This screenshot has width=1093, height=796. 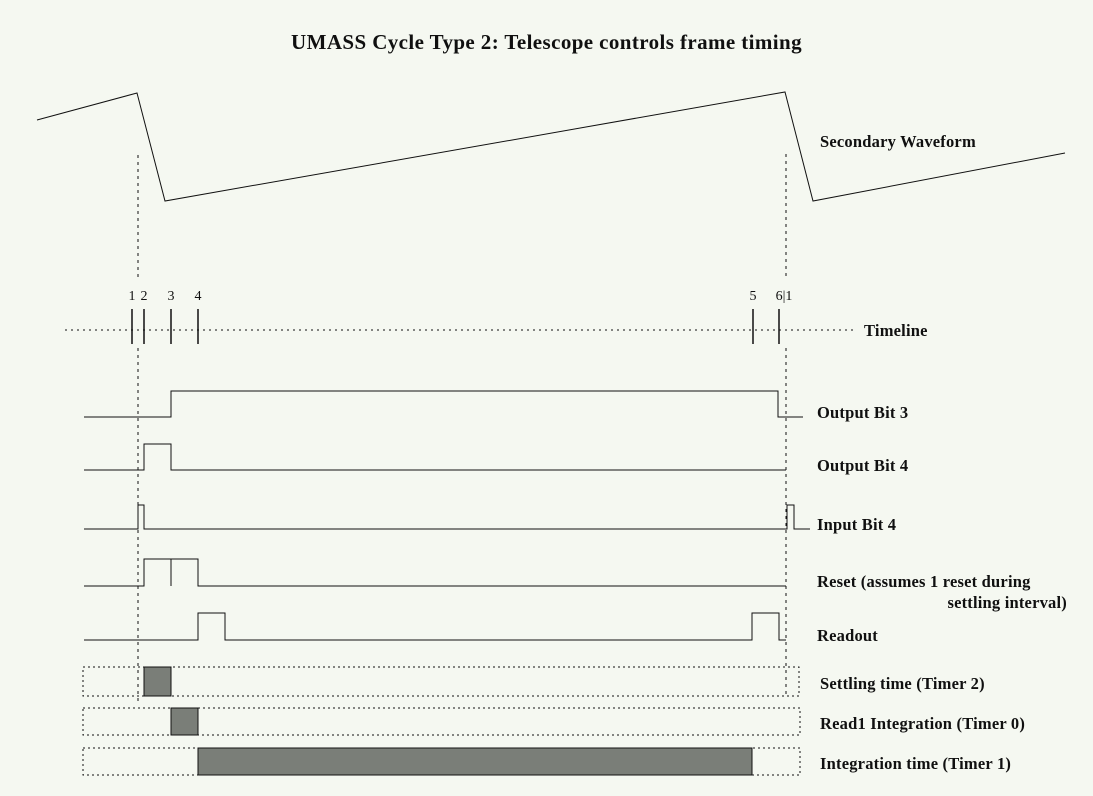 What do you see at coordinates (924, 581) in the screenshot?
I see `signal-label-reset: Reset (assumes 1 reset during` at bounding box center [924, 581].